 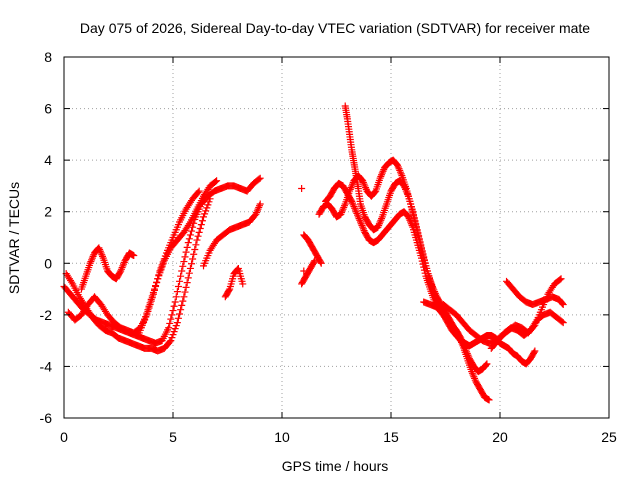 I want to click on x-tick-label: 25, so click(x=609, y=437).